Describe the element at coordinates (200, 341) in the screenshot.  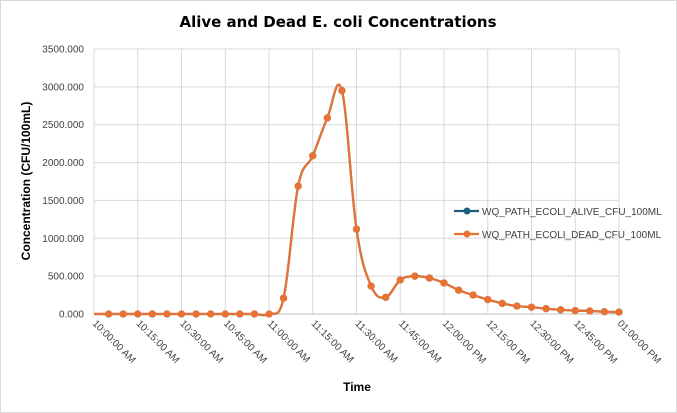
I see `x-tick-label: 10:30:00 AM` at that location.